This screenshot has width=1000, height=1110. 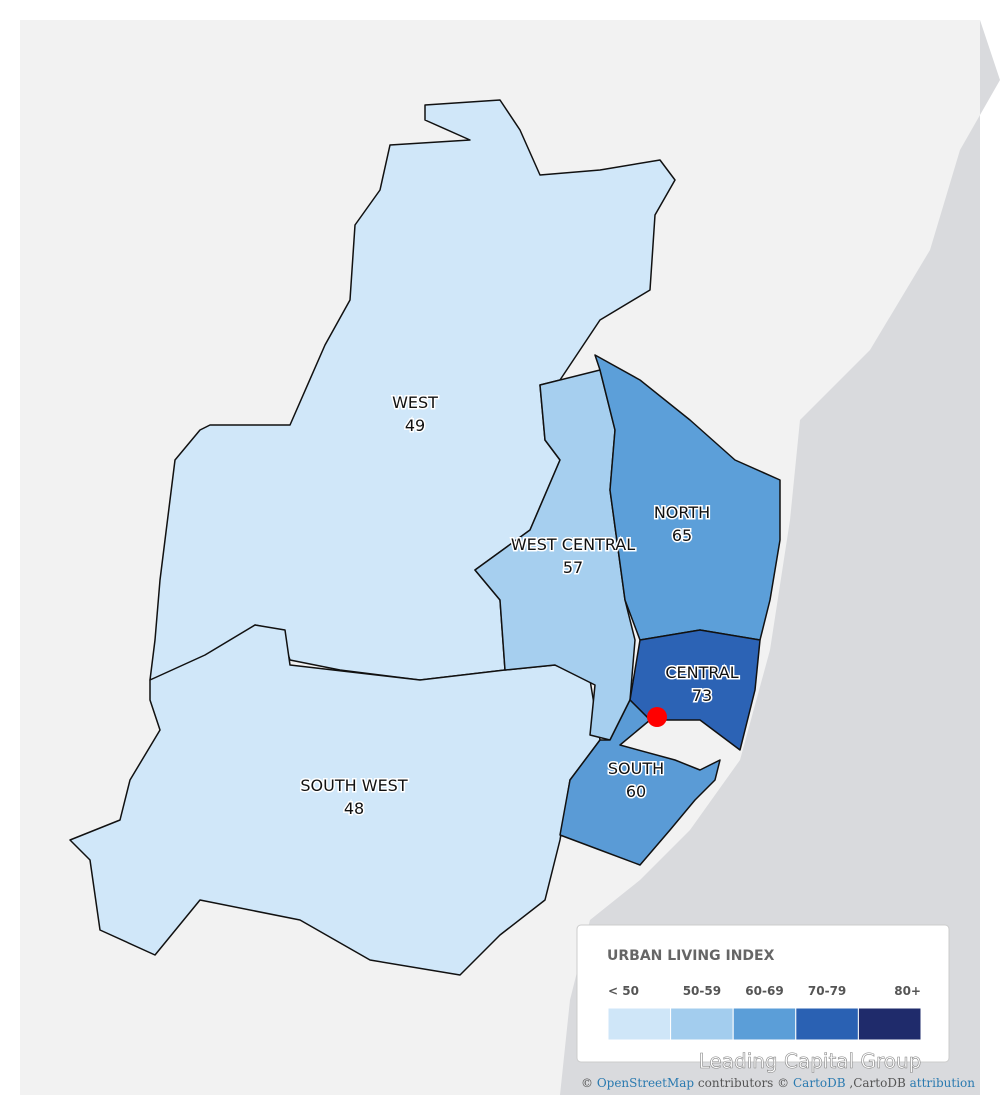 I want to click on legend-label: 70-79, so click(x=827, y=991).